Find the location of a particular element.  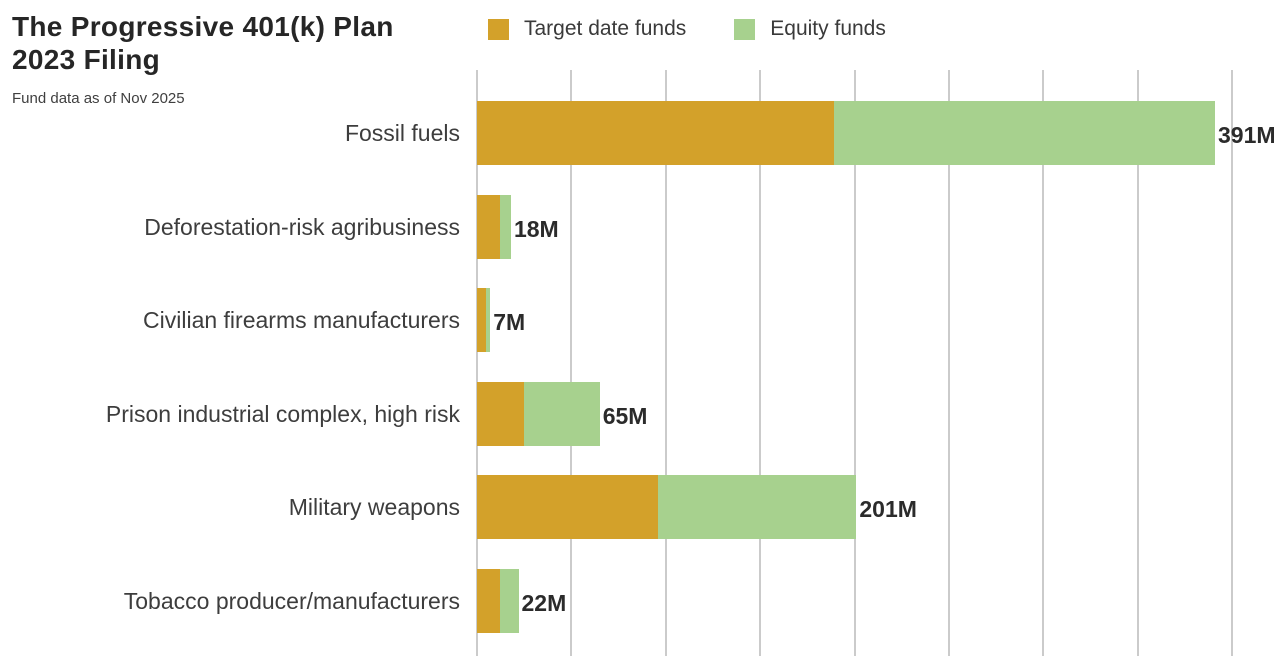

category-label: Tobacco producer/manufacturers is located at coordinates (291, 600).